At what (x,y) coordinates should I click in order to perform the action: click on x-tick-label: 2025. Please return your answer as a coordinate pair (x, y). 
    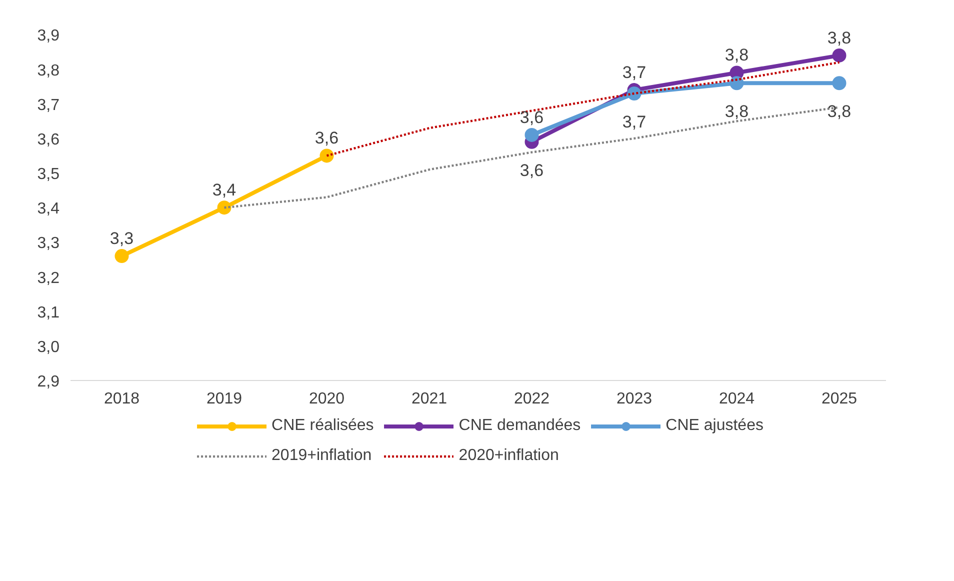
    Looking at the image, I should click on (839, 399).